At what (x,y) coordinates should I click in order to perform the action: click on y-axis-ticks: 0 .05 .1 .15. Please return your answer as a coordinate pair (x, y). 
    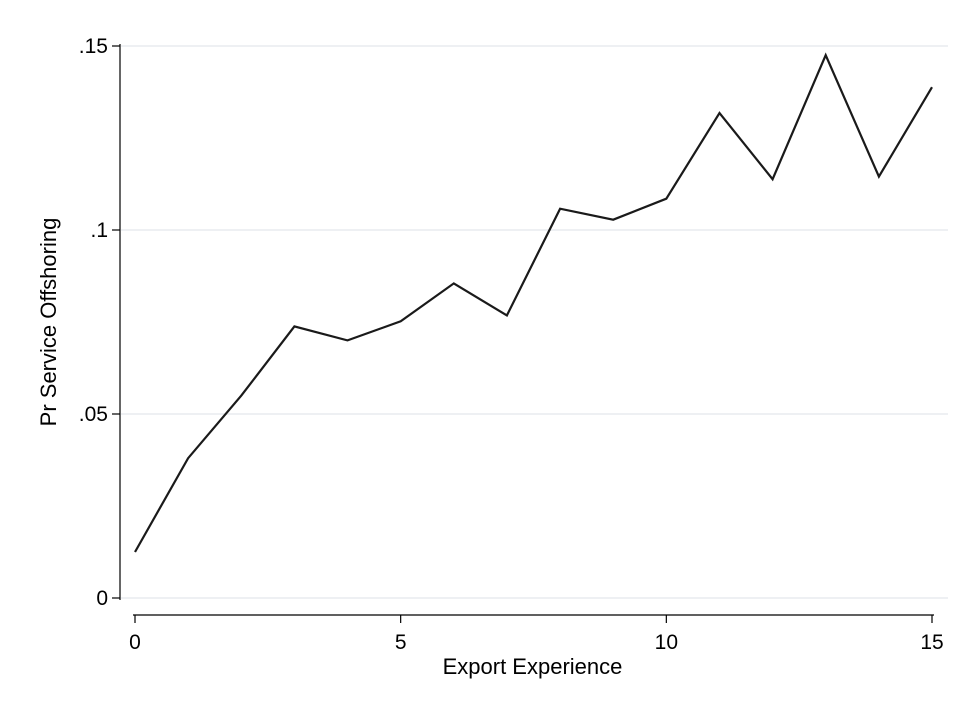
    Looking at the image, I should click on (99, 322).